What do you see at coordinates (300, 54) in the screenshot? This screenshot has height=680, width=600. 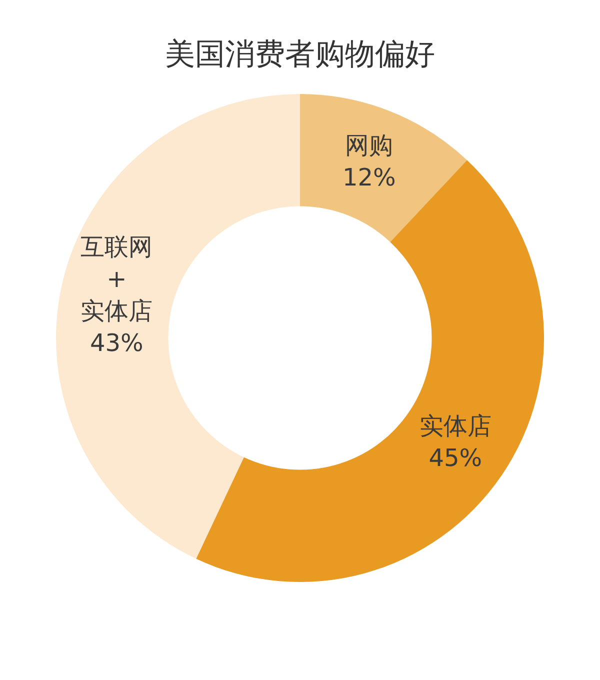 I see `chart-title: 美国消费者购物偏好` at bounding box center [300, 54].